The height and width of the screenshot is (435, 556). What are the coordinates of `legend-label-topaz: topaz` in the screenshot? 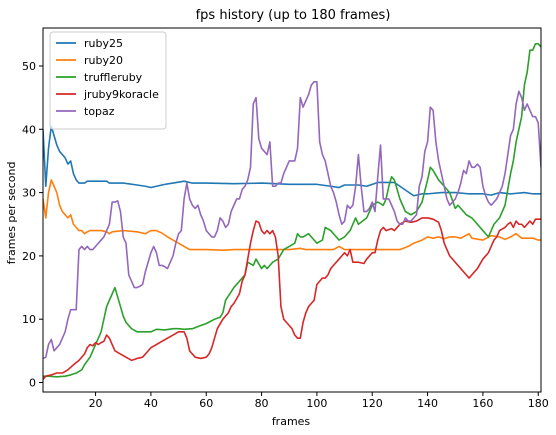 It's located at (99, 111).